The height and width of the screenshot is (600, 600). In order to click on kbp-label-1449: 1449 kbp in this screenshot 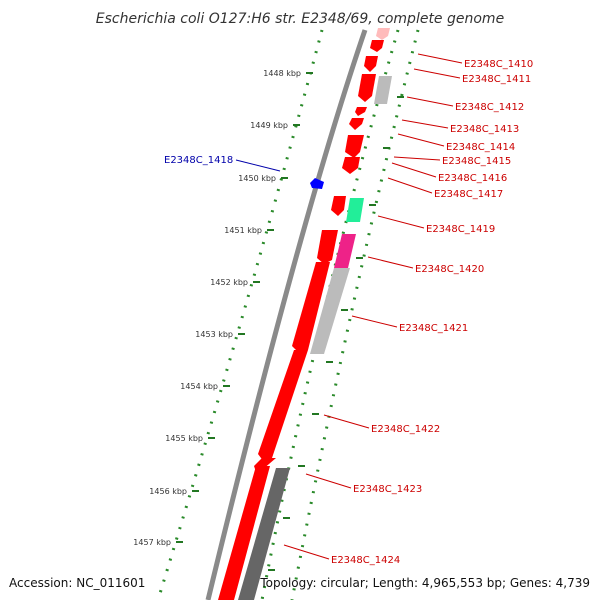, I will do `click(269, 125)`.